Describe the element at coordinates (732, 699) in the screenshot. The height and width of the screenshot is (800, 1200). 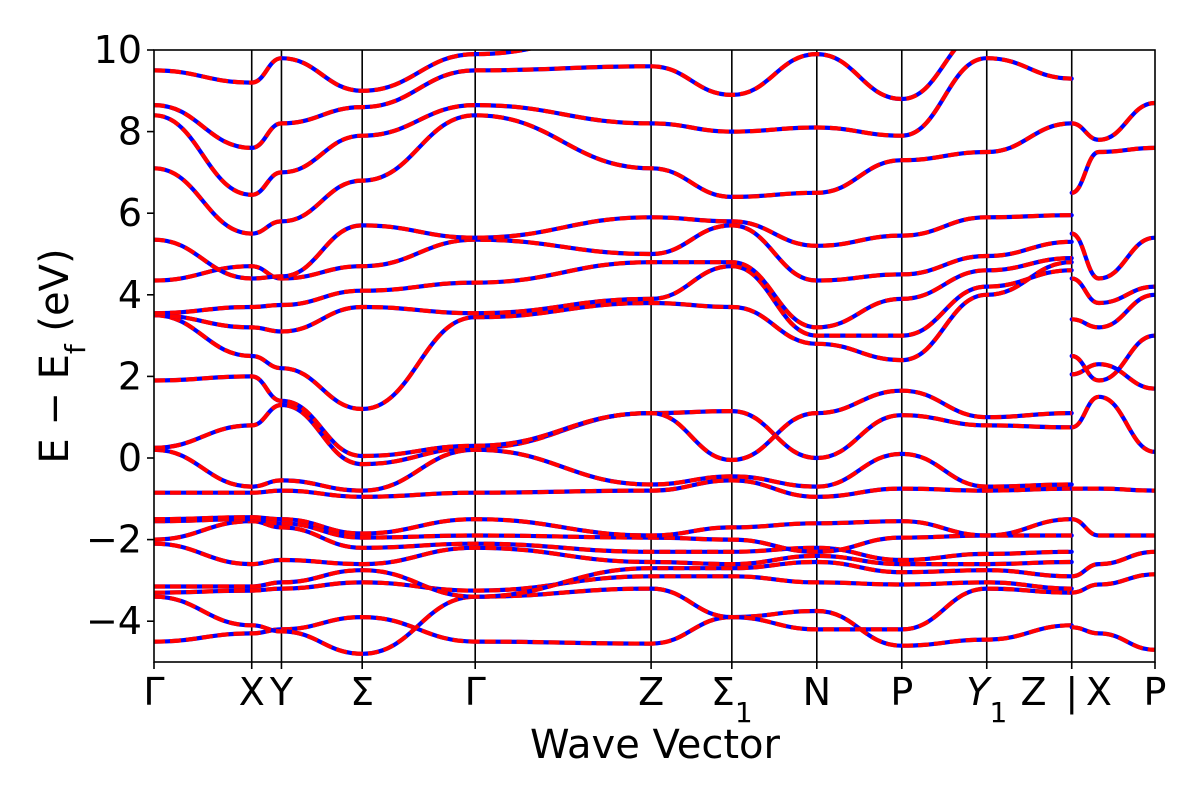
I see `x-tick-label: Σ1` at that location.